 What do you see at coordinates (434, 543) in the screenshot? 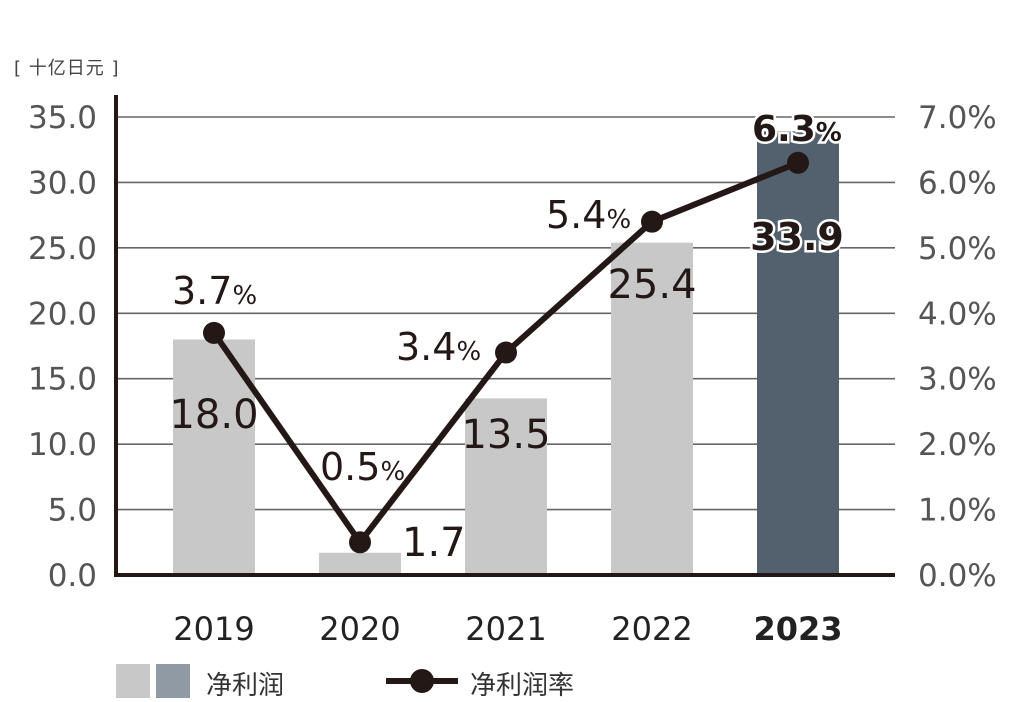
I see `bar-value-label: 1.7` at bounding box center [434, 543].